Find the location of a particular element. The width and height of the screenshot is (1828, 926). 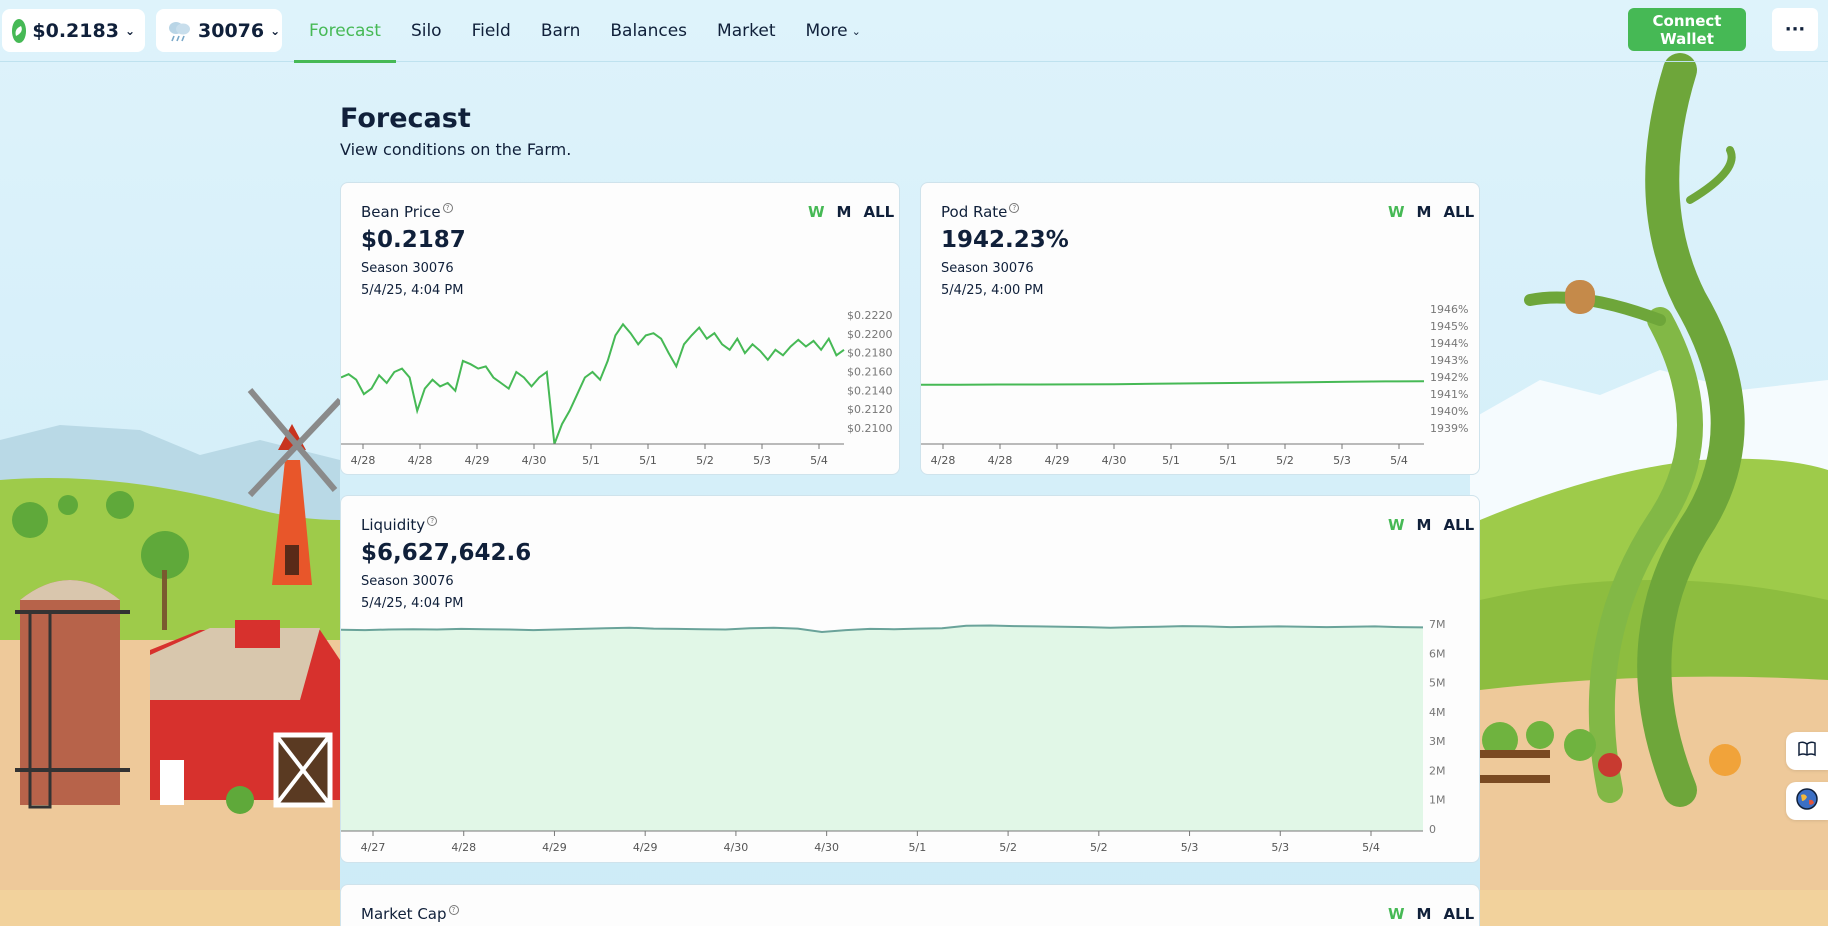

liquidity-area-fill is located at coordinates (882, 728).